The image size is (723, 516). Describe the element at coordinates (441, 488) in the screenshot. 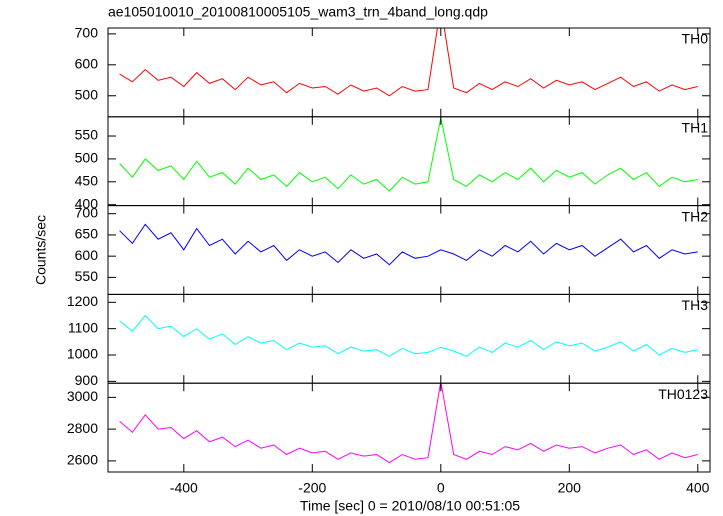

I see `x-tick-label: 0` at that location.